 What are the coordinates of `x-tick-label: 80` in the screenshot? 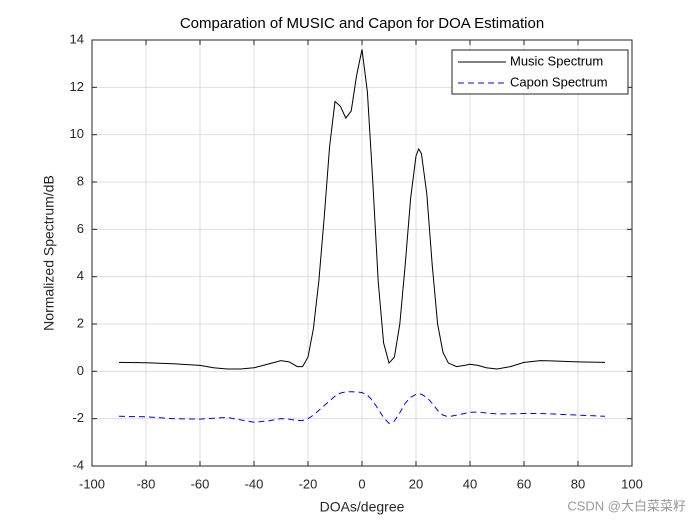 It's located at (578, 483).